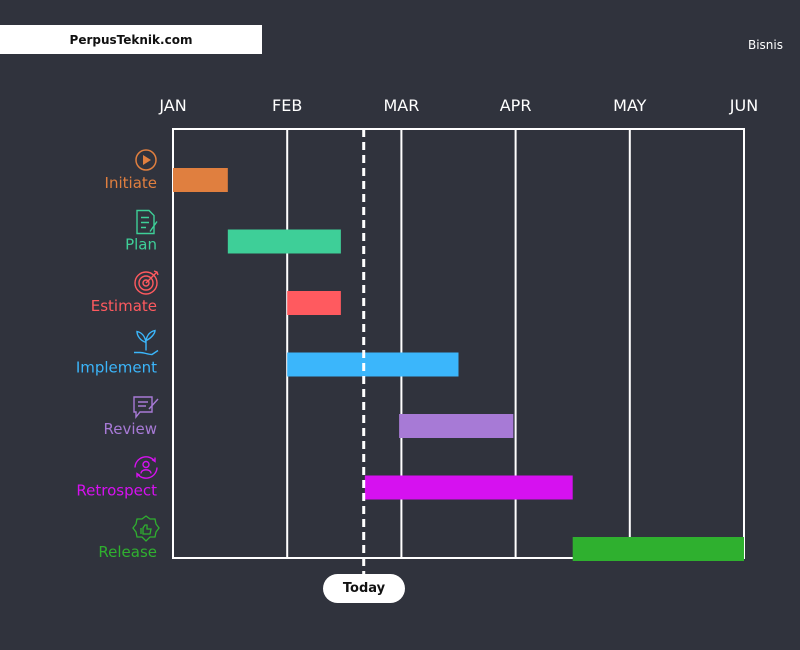 Image resolution: width=800 pixels, height=650 pixels. What do you see at coordinates (516, 105) in the screenshot?
I see `month-label-apr: APR` at bounding box center [516, 105].